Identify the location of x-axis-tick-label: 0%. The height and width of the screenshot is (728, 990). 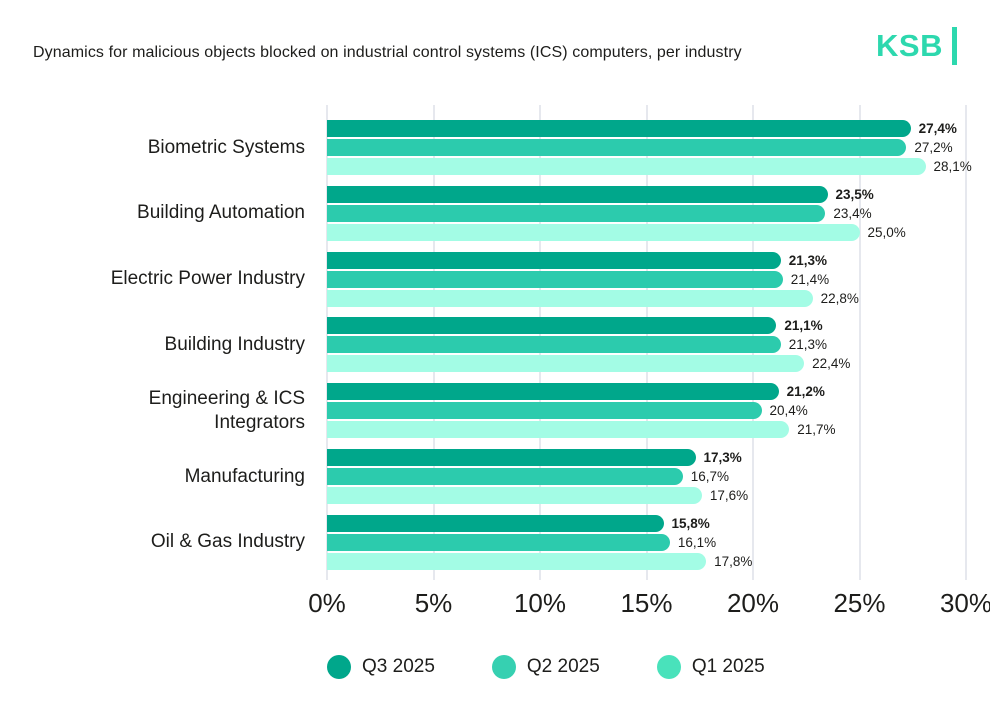
(327, 603).